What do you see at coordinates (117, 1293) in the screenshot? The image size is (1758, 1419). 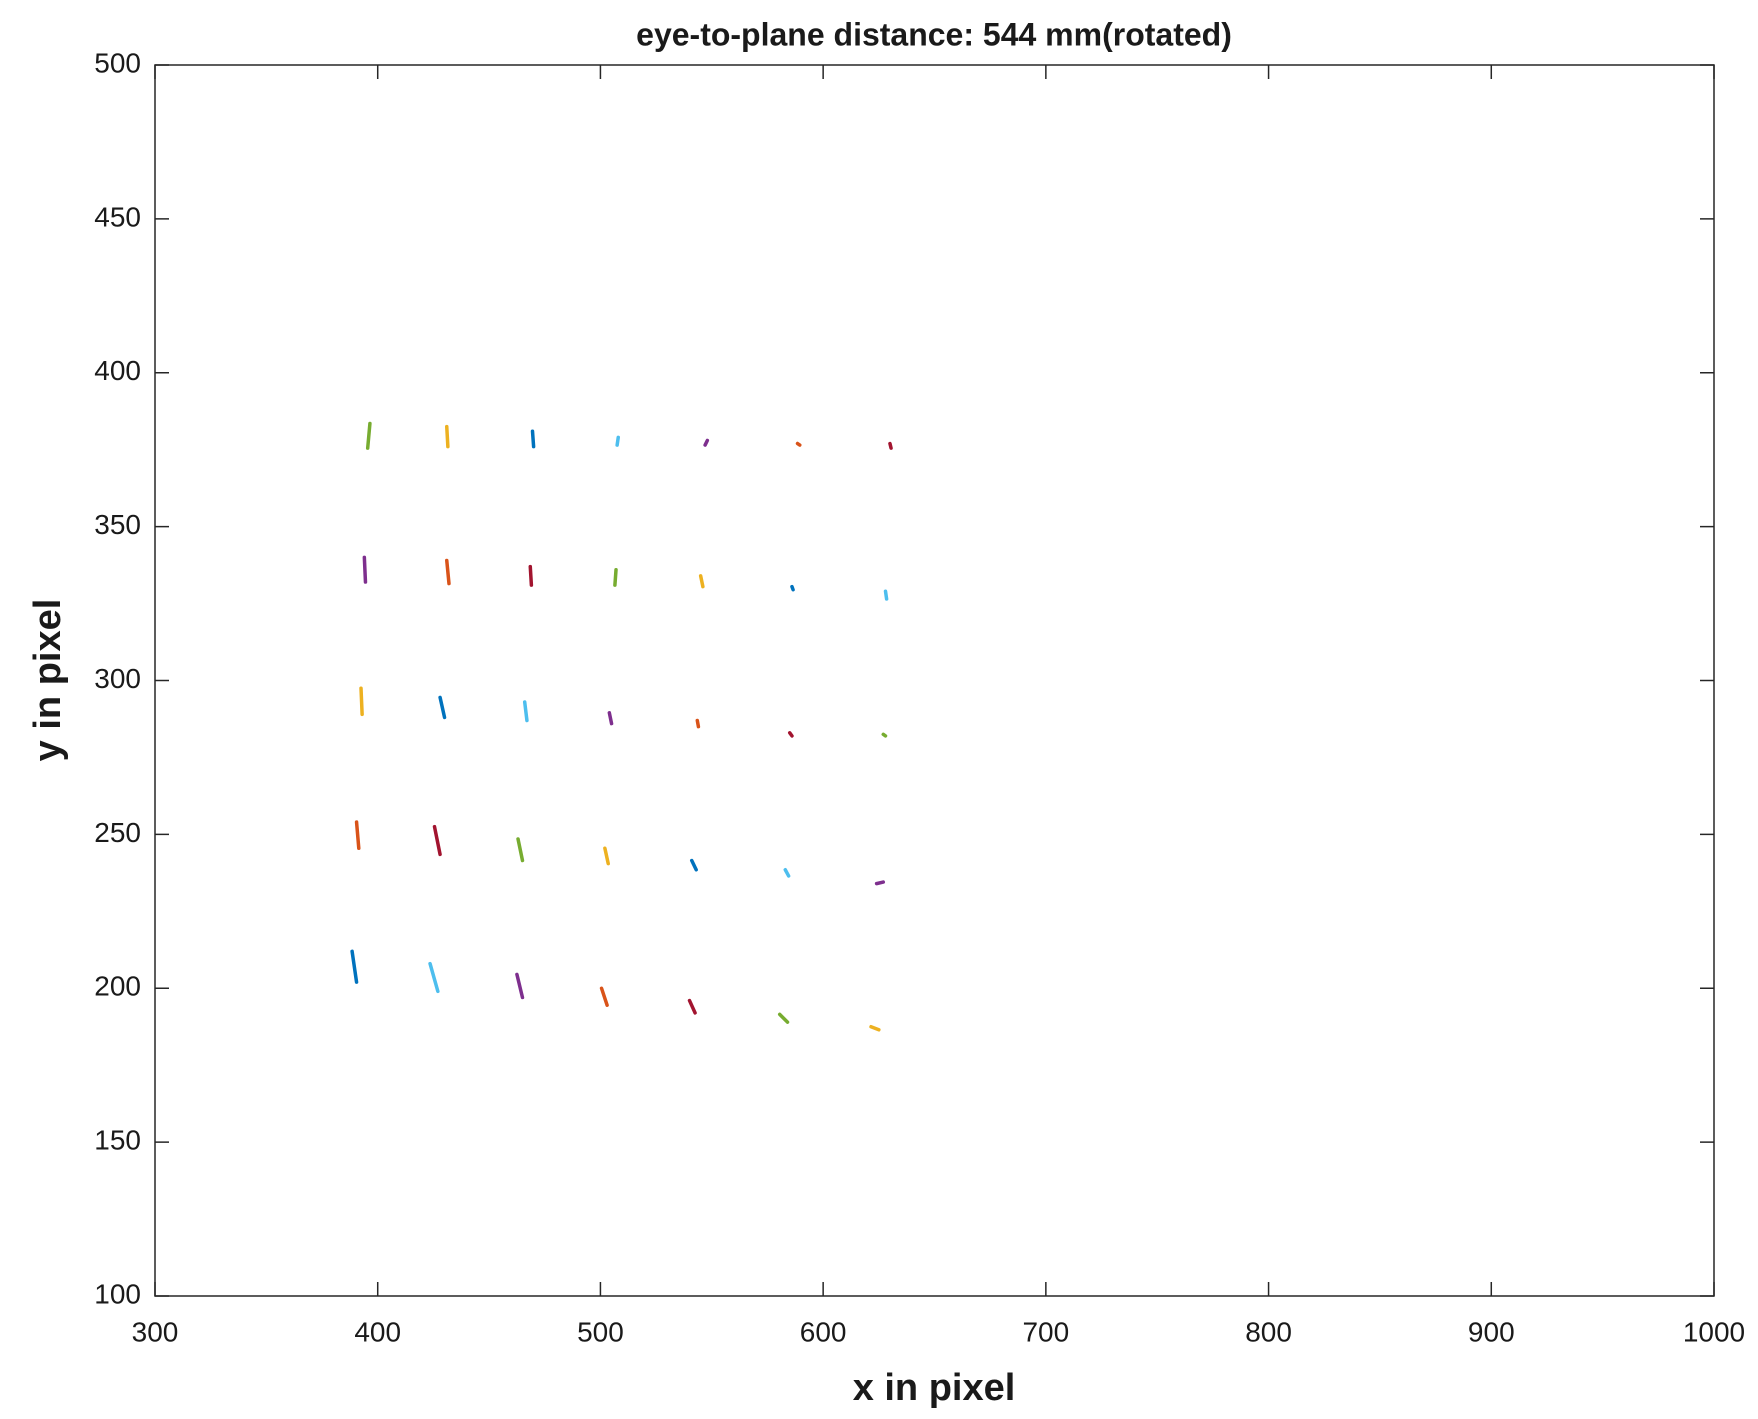 I see `y-tick-label: 100` at bounding box center [117, 1293].